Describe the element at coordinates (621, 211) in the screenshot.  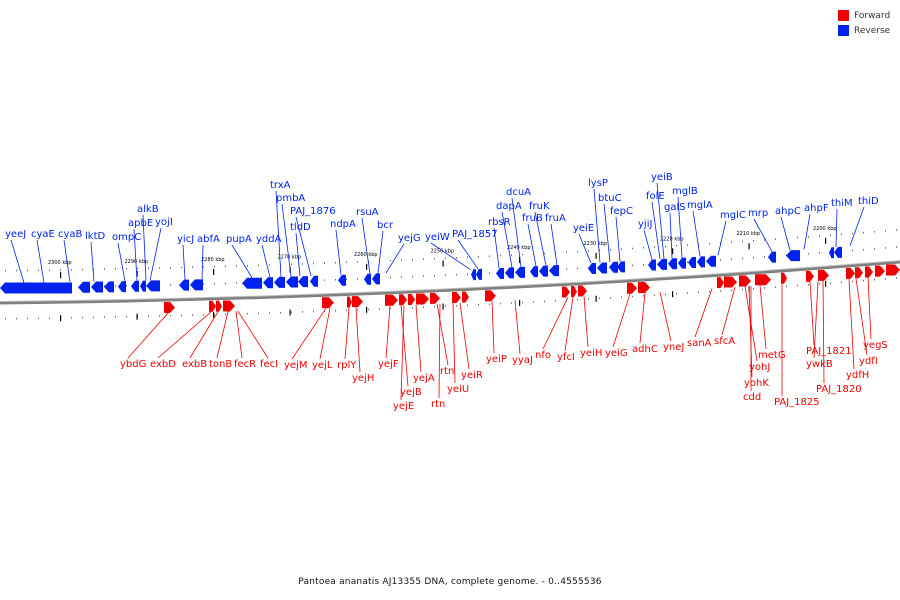
I see `reverse-gene-label: fepC` at that location.